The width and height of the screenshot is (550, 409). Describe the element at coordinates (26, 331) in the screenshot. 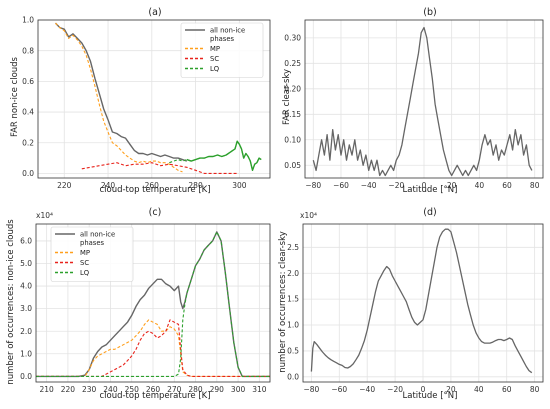

I see `y-tick-label: 2.0` at that location.